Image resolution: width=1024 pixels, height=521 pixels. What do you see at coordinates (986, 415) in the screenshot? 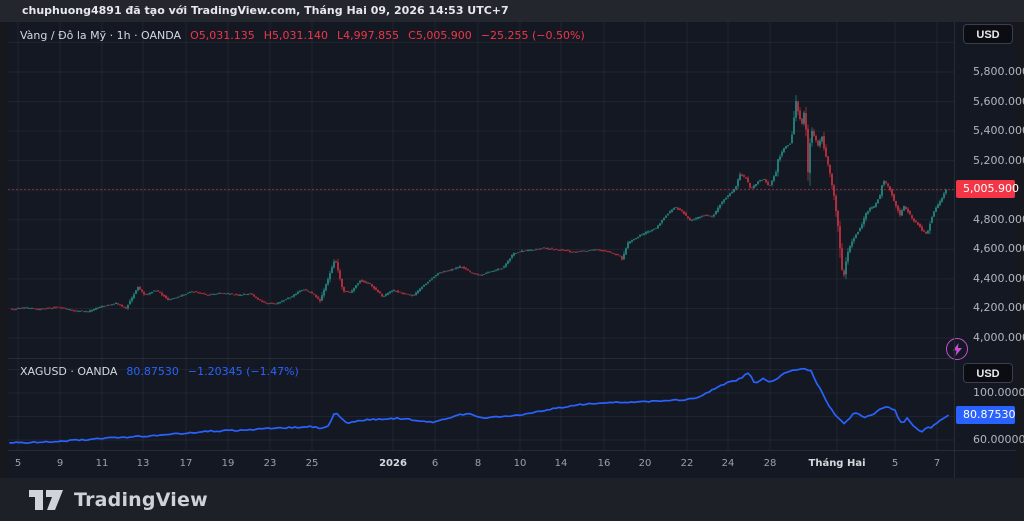
I see `silver-price-badge: 80.87530` at bounding box center [986, 415].